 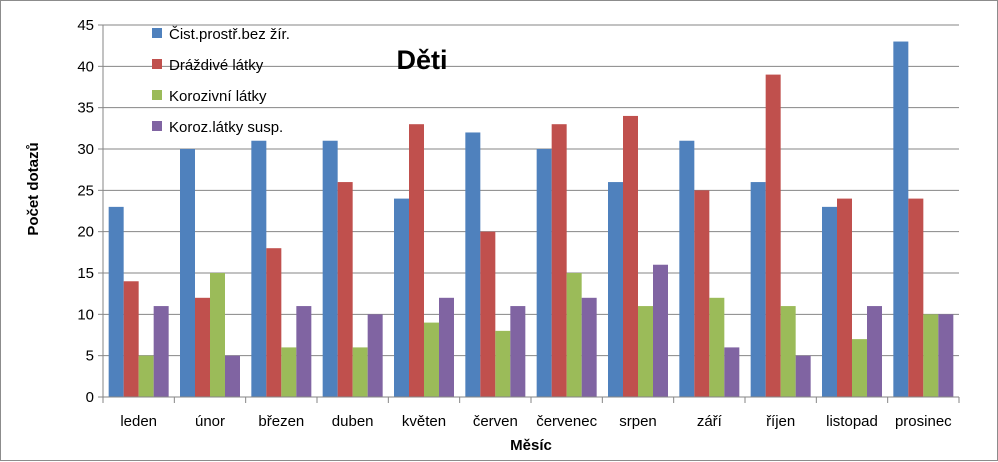 I want to click on bar-3-březen, so click(x=289, y=372).